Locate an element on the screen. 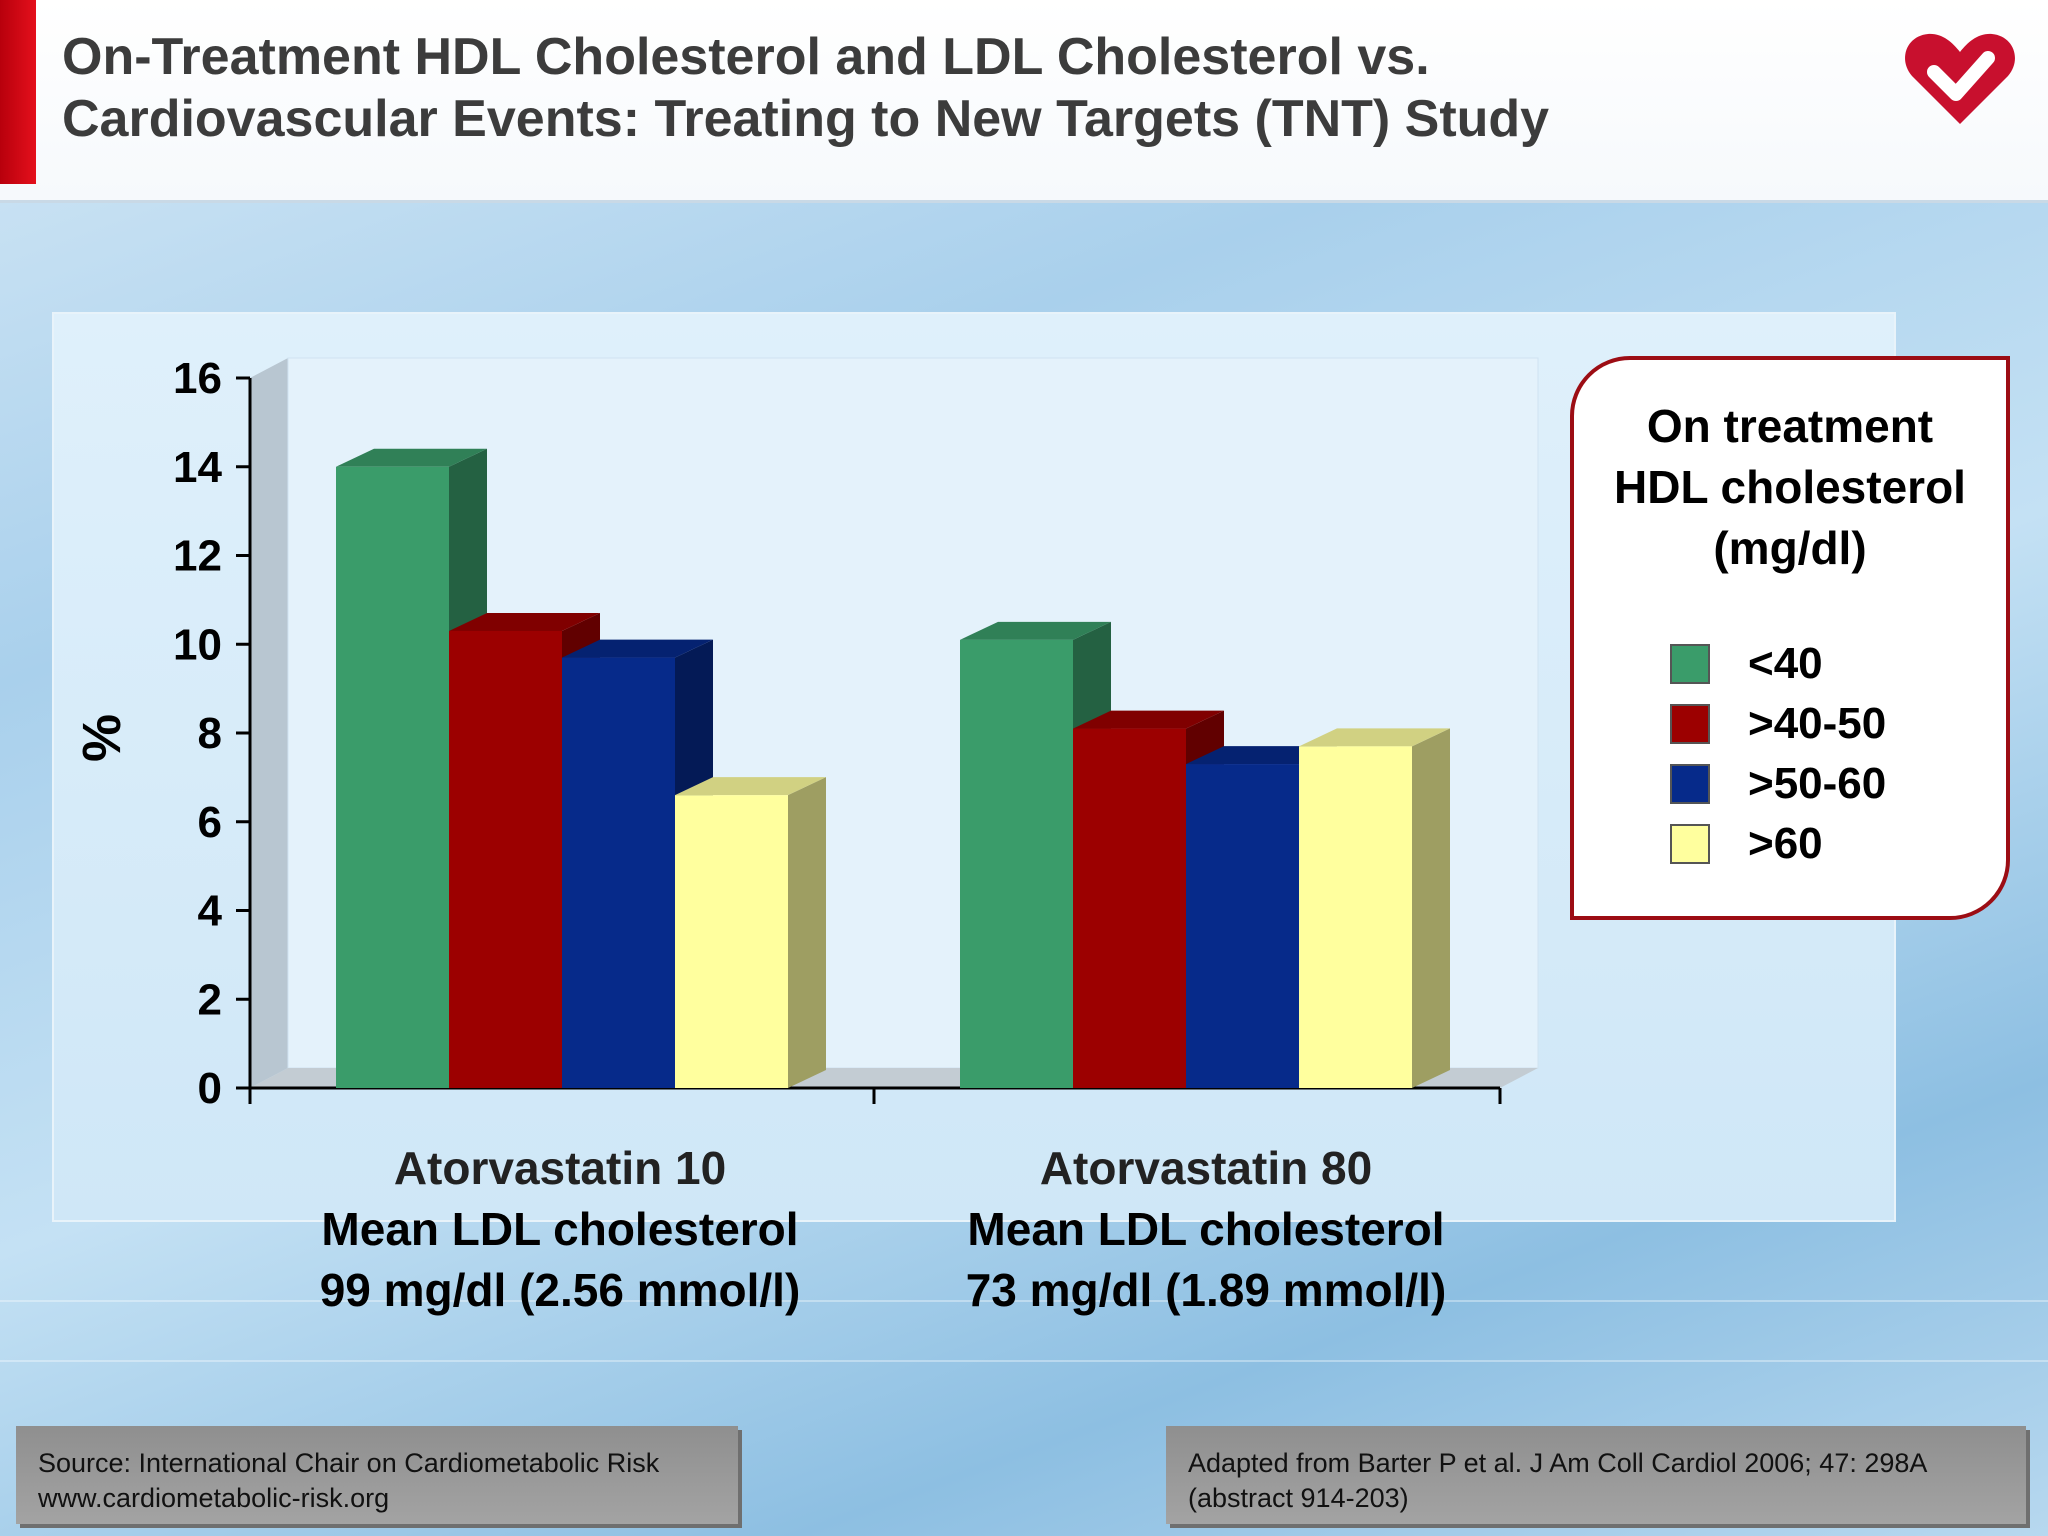 The image size is (2048, 1536). category-label-line1: Atorvastatin 10 is located at coordinates (560, 1168).